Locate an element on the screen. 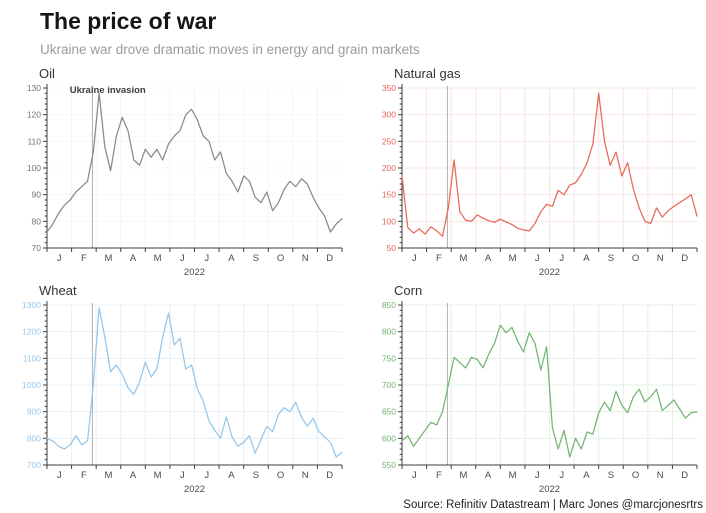  wheat-y-tick-label: 900 is located at coordinates (34, 412).